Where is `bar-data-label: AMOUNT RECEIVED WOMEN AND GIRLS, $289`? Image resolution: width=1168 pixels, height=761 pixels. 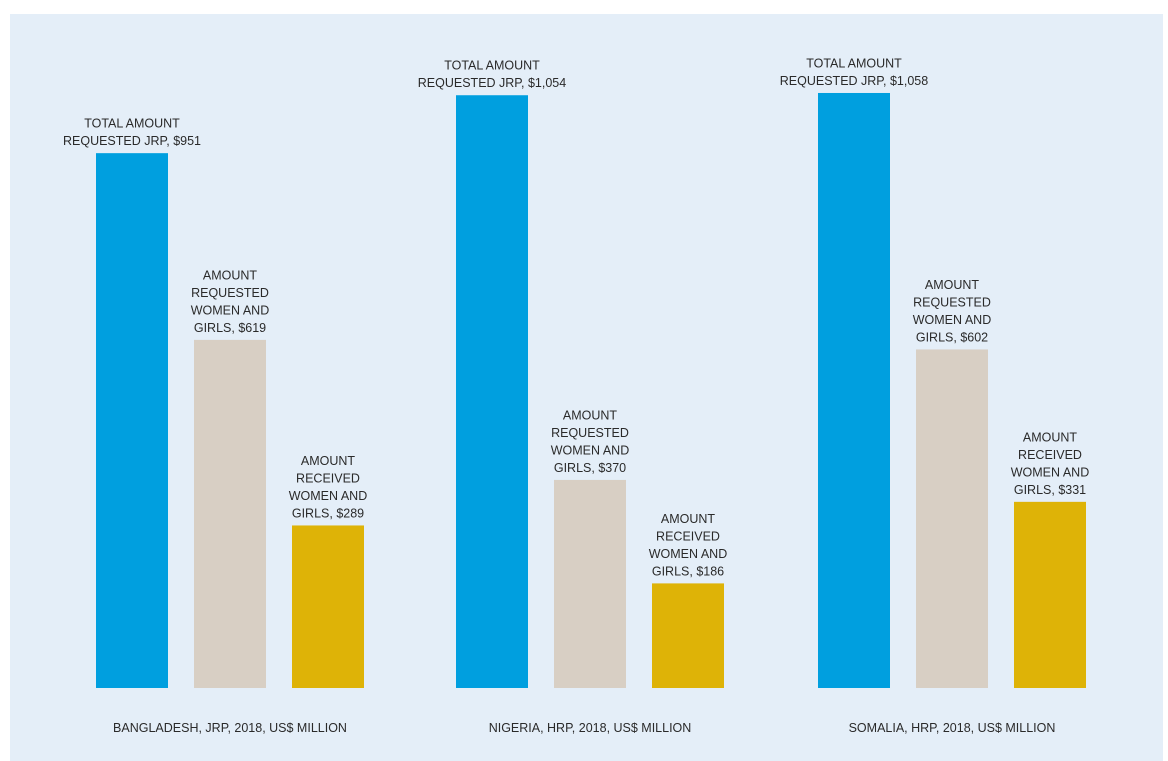
bar-data-label: AMOUNT RECEIVED WOMEN AND GIRLS, $289 is located at coordinates (328, 487).